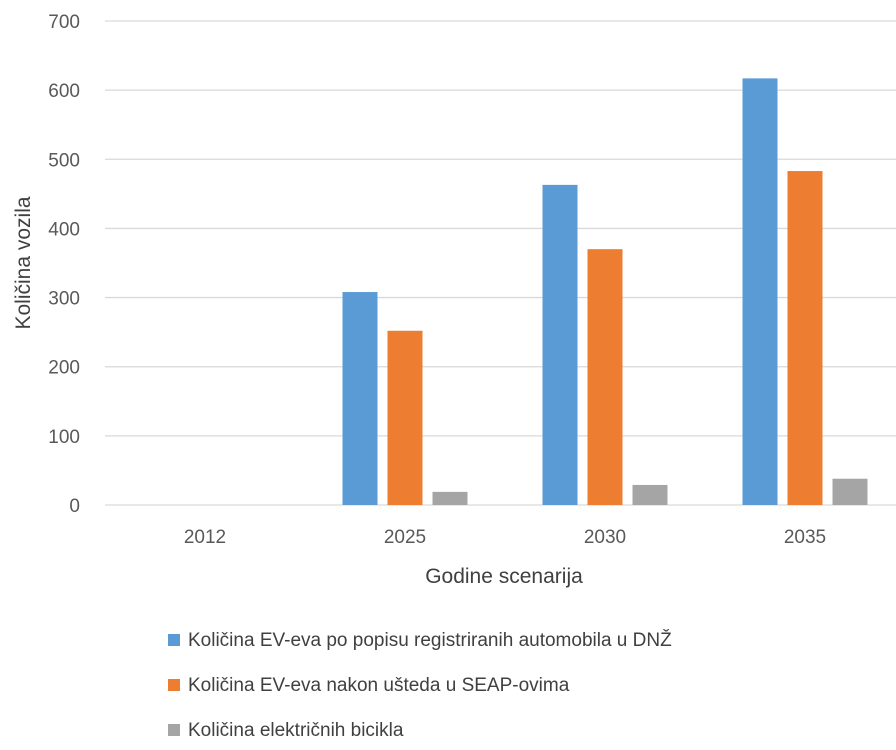  Describe the element at coordinates (805, 537) in the screenshot. I see `x-tick-label: 2035` at that location.